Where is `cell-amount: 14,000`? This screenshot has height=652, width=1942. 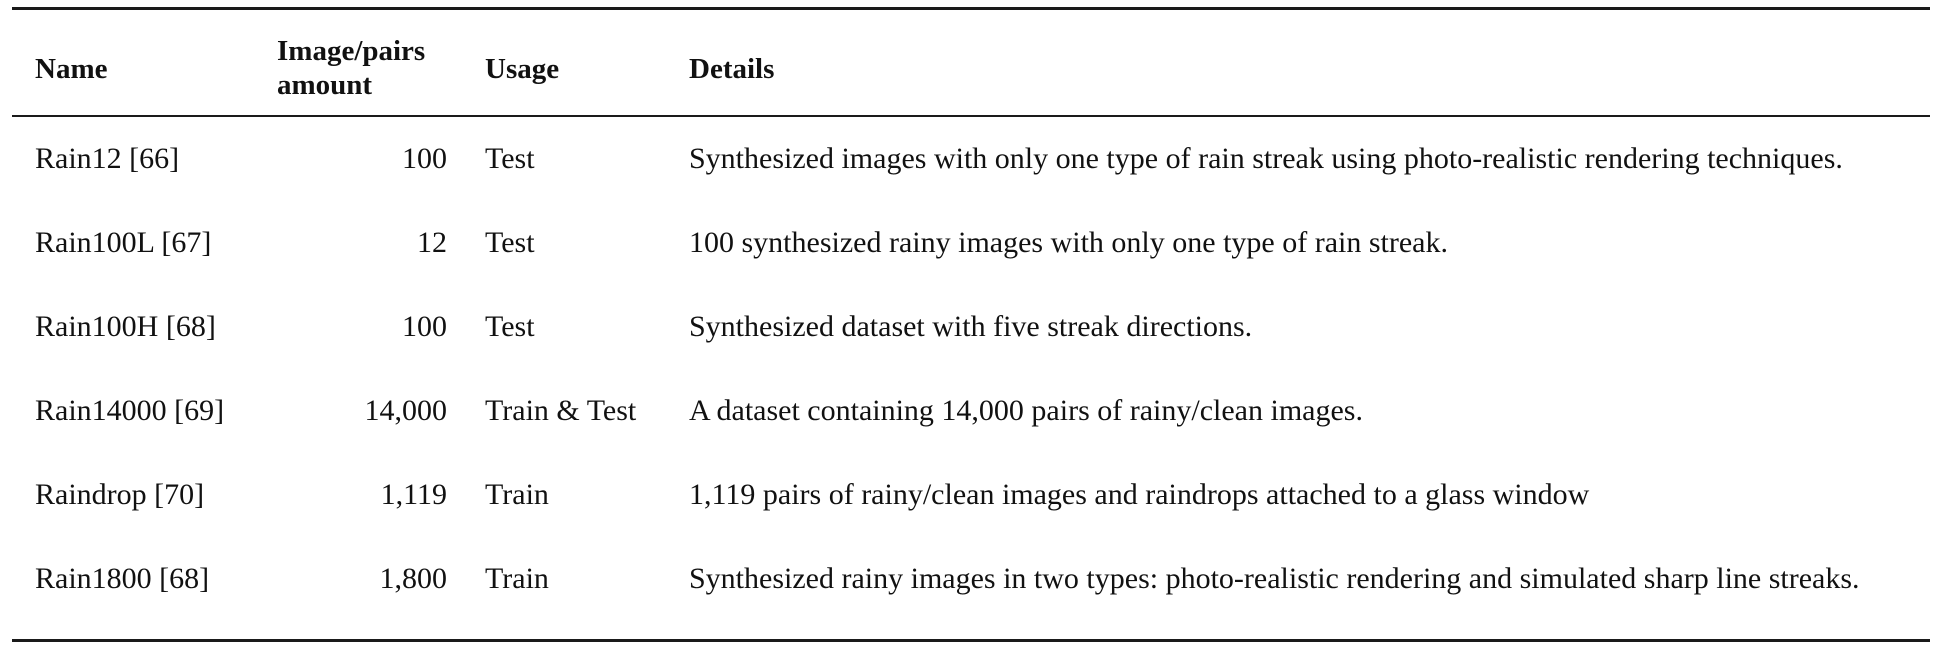 cell-amount: 14,000 is located at coordinates (406, 410).